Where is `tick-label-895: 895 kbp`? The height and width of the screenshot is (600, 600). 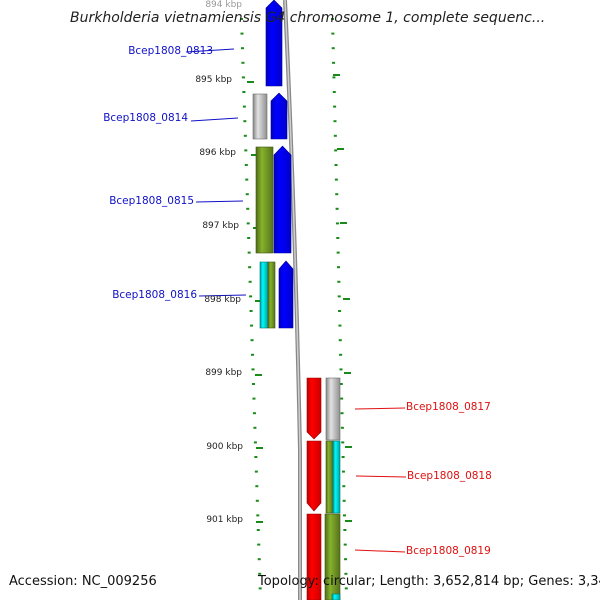
tick-label-895: 895 kbp is located at coordinates (213, 80).